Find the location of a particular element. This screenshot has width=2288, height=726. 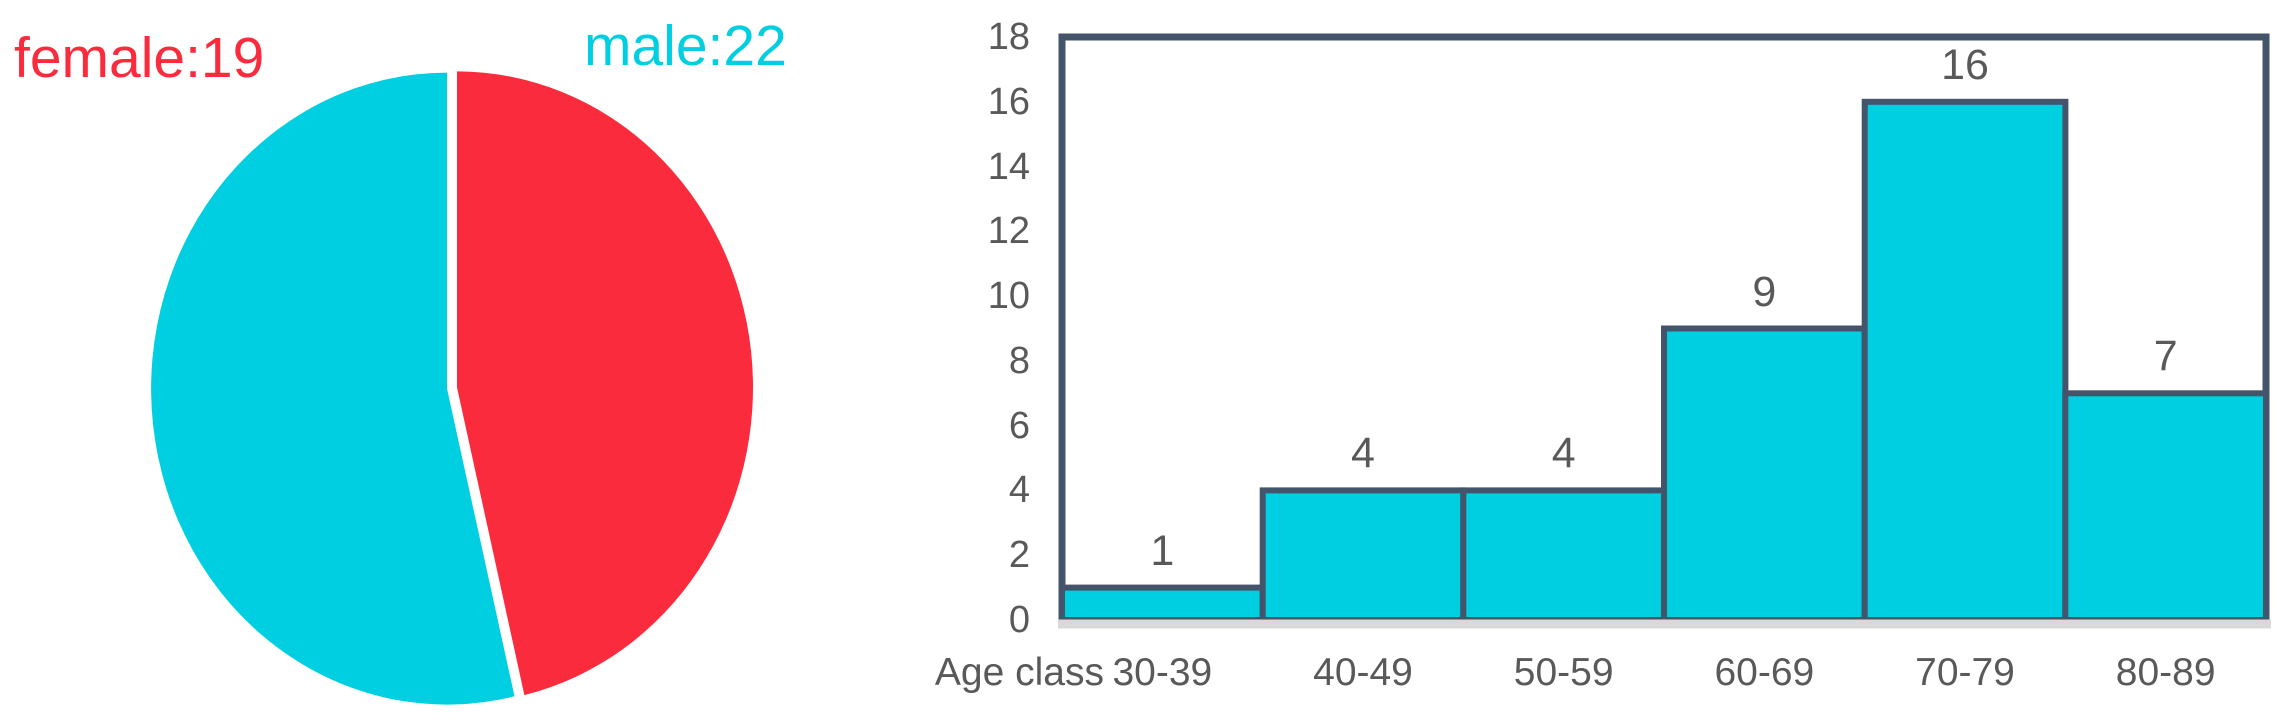

y-tick-label-14: 14 is located at coordinates (1008, 166).